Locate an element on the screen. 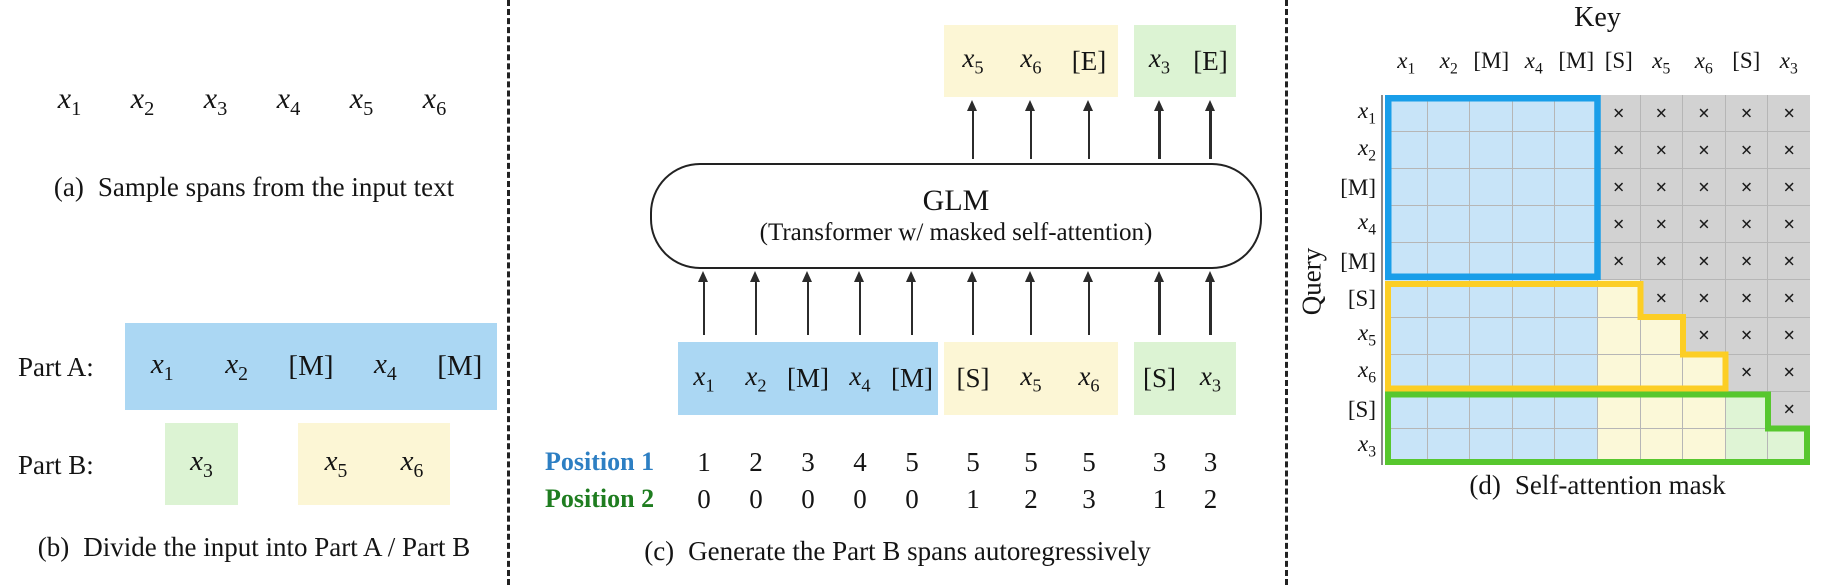 This screenshot has width=1837, height=585. input-part-a-box: x1 x2 [M] x4 [M] is located at coordinates (808, 378).